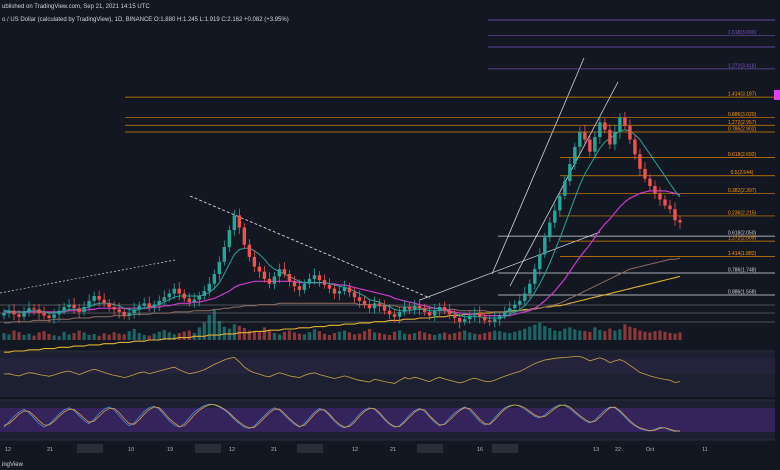 The image size is (780, 470). Describe the element at coordinates (88, 276) in the screenshot. I see `ascending-trendline-left` at that location.